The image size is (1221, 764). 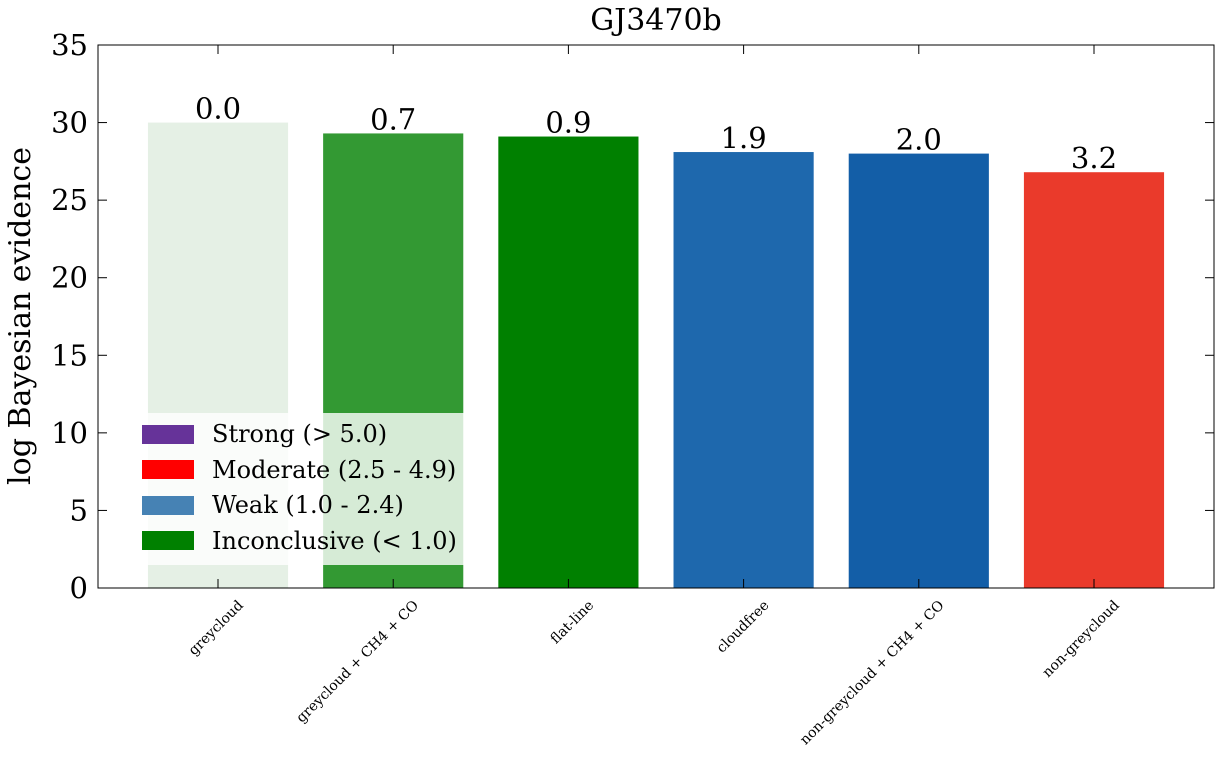 What do you see at coordinates (1081, 638) in the screenshot?
I see `x-tick-label-5: non-greycloud` at bounding box center [1081, 638].